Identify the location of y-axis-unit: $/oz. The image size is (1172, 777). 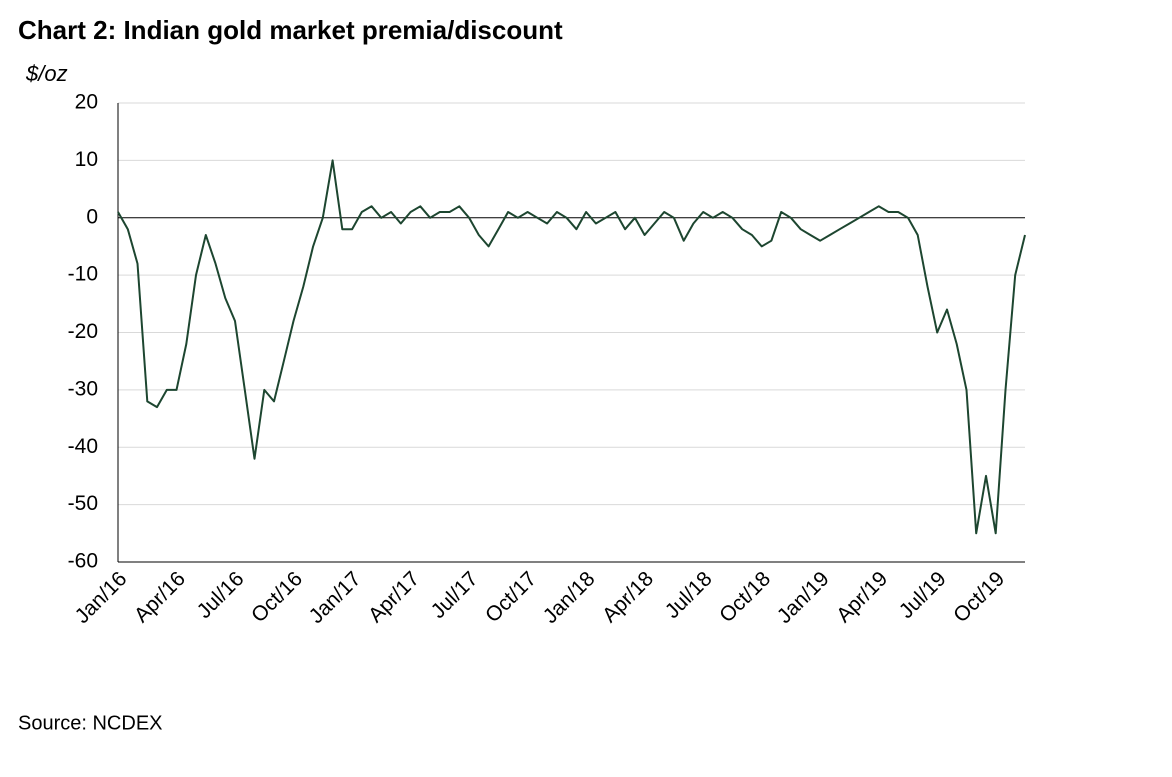
(46, 73).